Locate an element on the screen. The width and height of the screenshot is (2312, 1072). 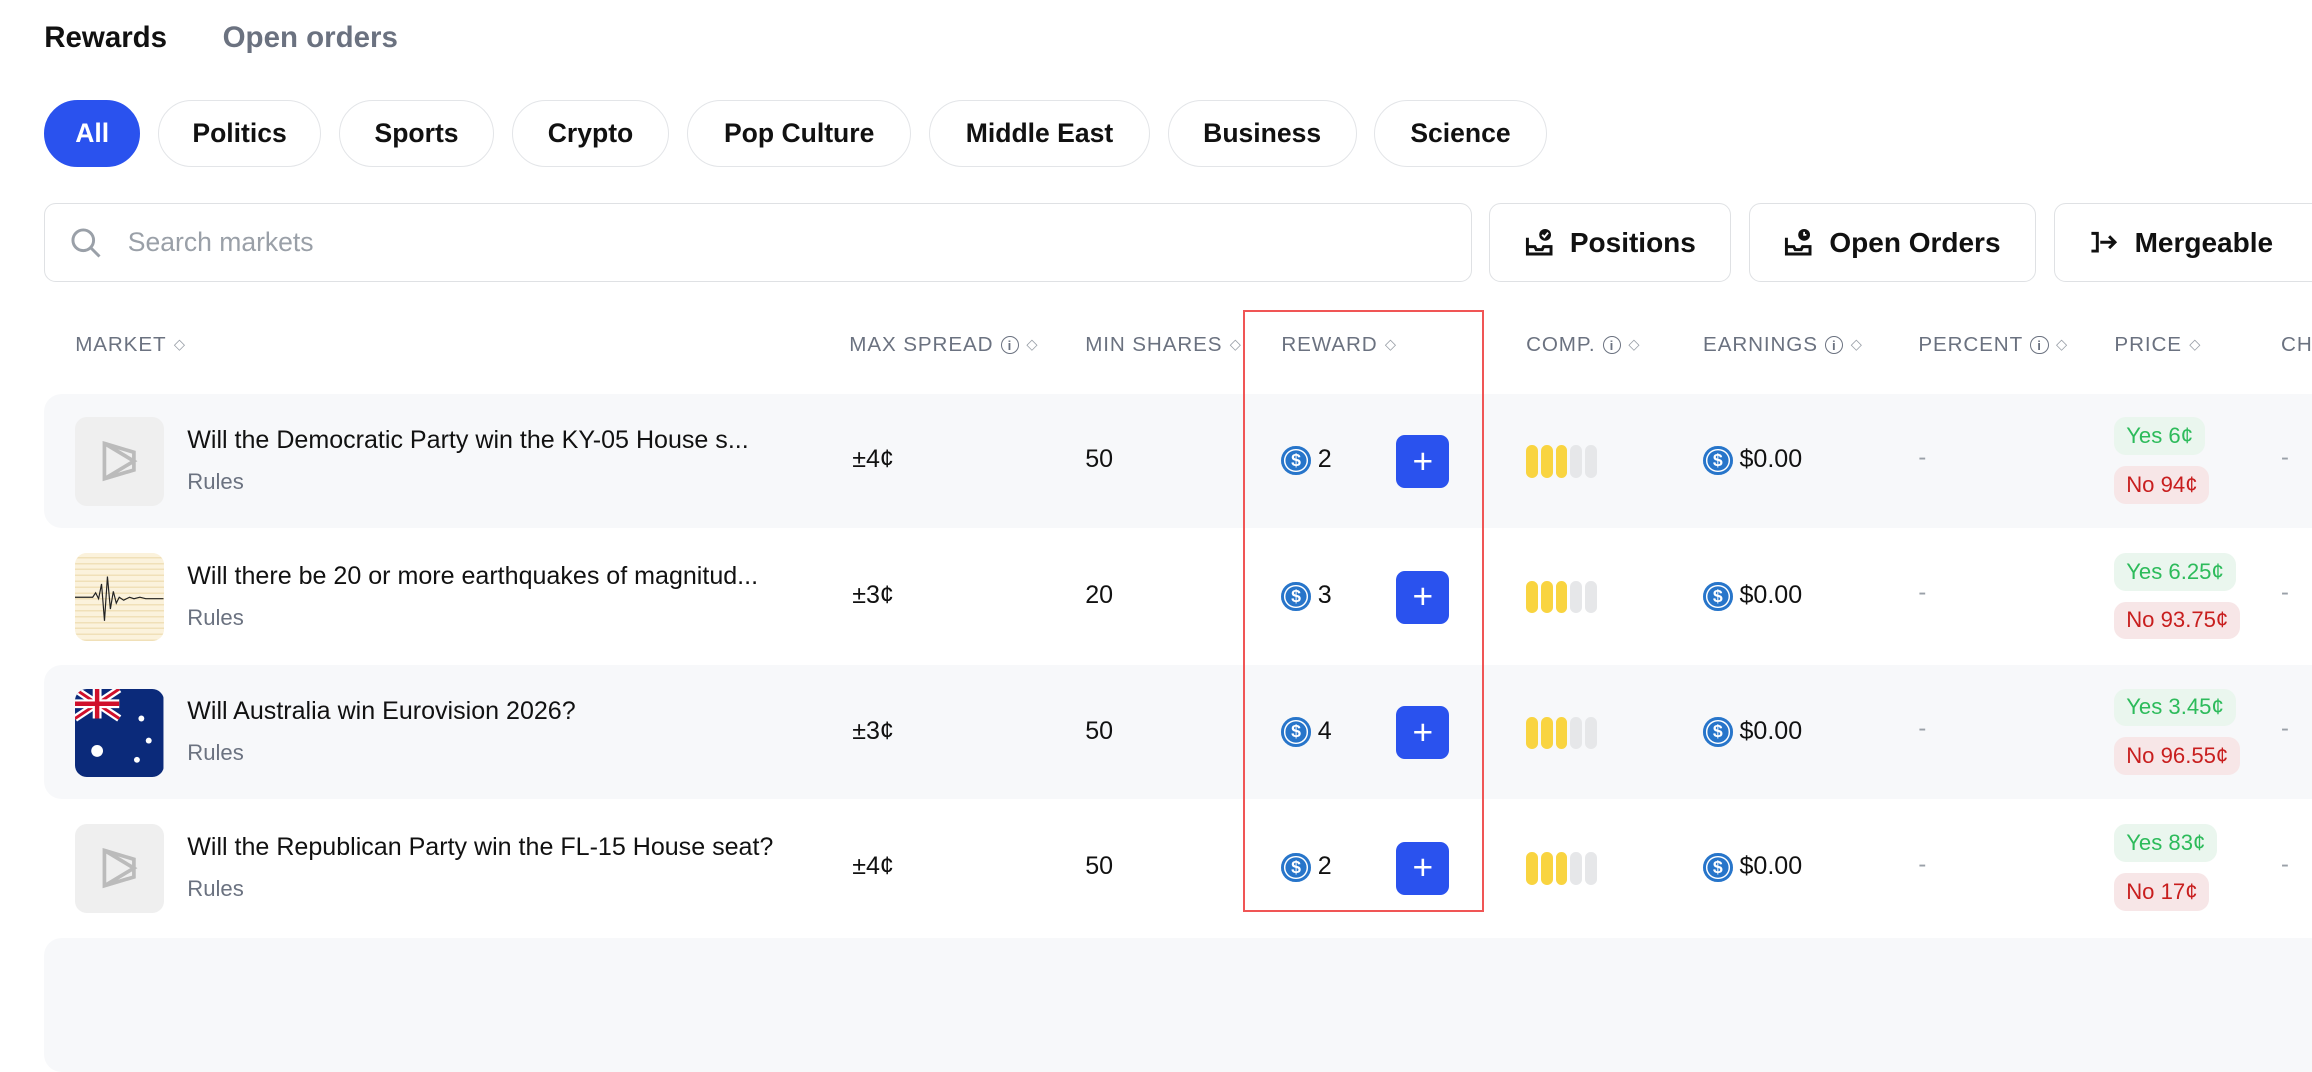
column-ch-label: CH is located at coordinates (2296, 345).